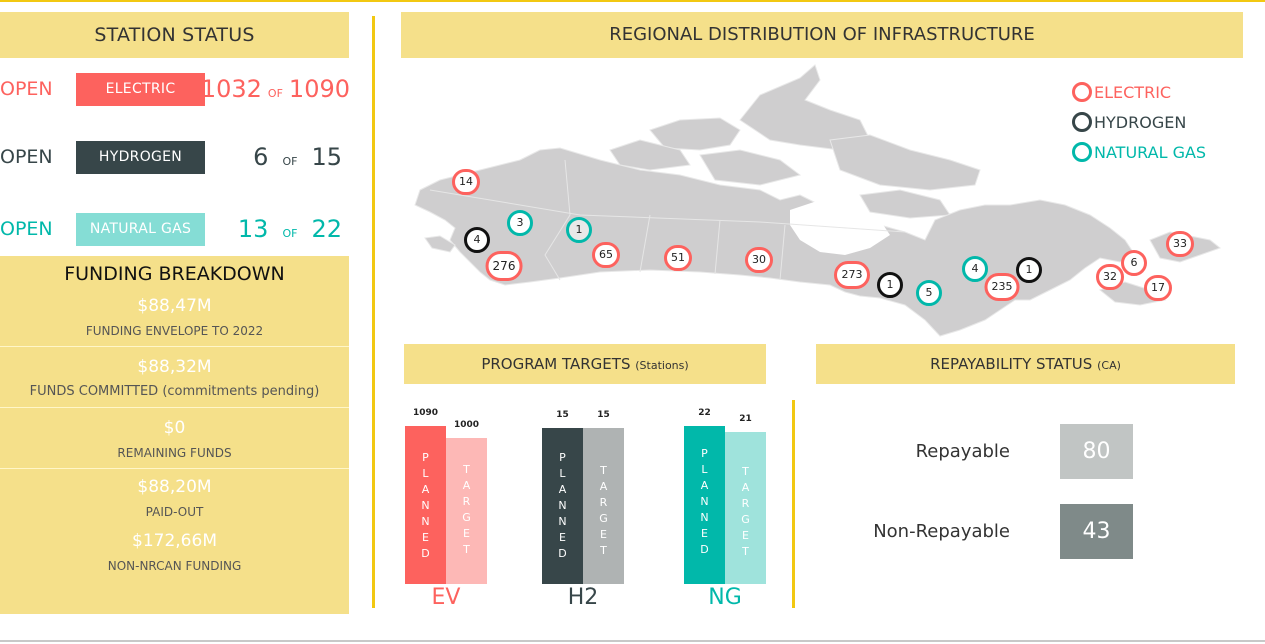 Image resolution: width=1265 pixels, height=644 pixels. What do you see at coordinates (1002, 287) in the screenshot?
I see `map-marker-electric: 235` at bounding box center [1002, 287].